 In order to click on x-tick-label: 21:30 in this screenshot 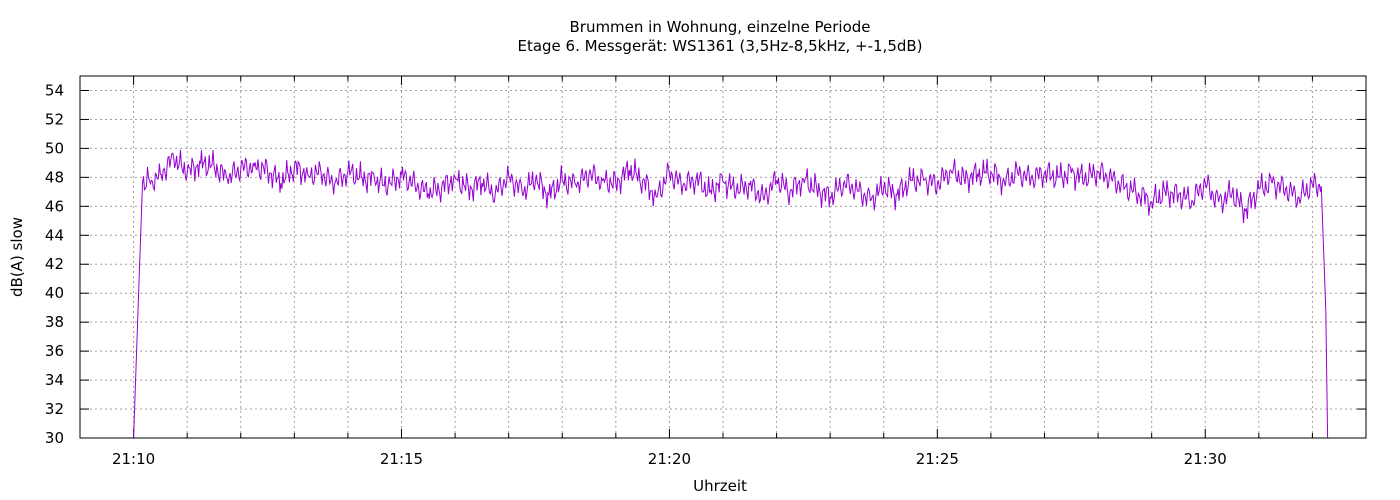, I will do `click(1205, 459)`.